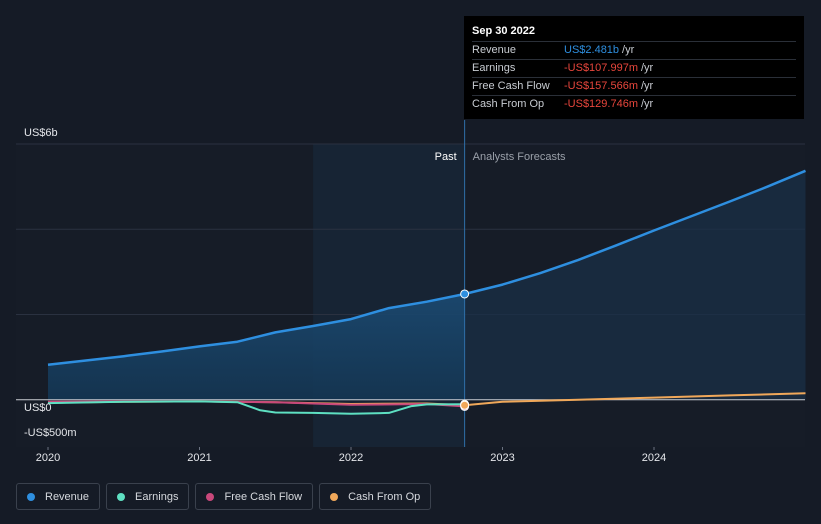  I want to click on tooltip-label: Cash From Op, so click(508, 104).